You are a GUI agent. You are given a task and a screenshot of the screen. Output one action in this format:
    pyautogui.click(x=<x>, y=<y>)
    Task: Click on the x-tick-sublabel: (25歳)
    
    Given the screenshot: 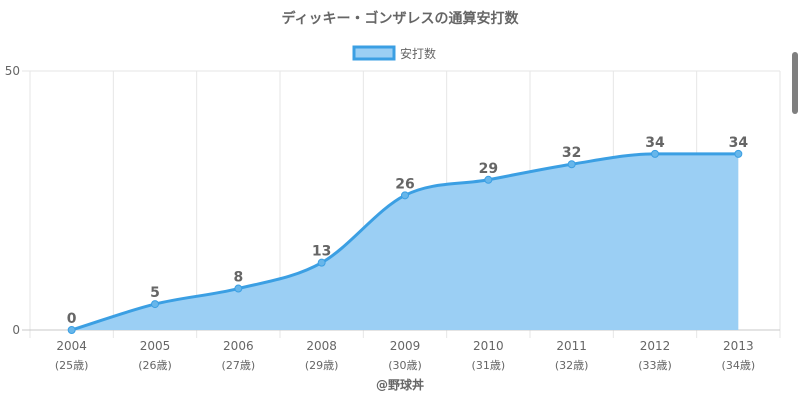 What is the action you would take?
    pyautogui.click(x=72, y=365)
    